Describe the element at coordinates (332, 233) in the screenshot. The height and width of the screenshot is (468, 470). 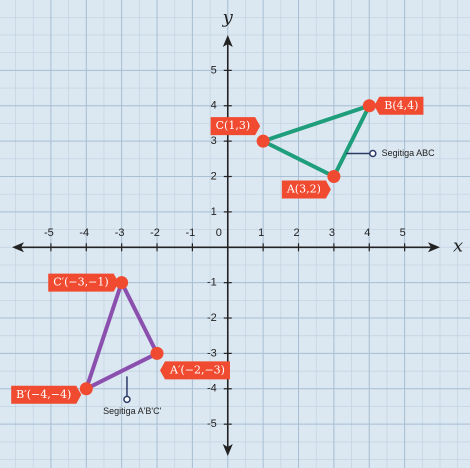
I see `x-tick-label: 3` at that location.